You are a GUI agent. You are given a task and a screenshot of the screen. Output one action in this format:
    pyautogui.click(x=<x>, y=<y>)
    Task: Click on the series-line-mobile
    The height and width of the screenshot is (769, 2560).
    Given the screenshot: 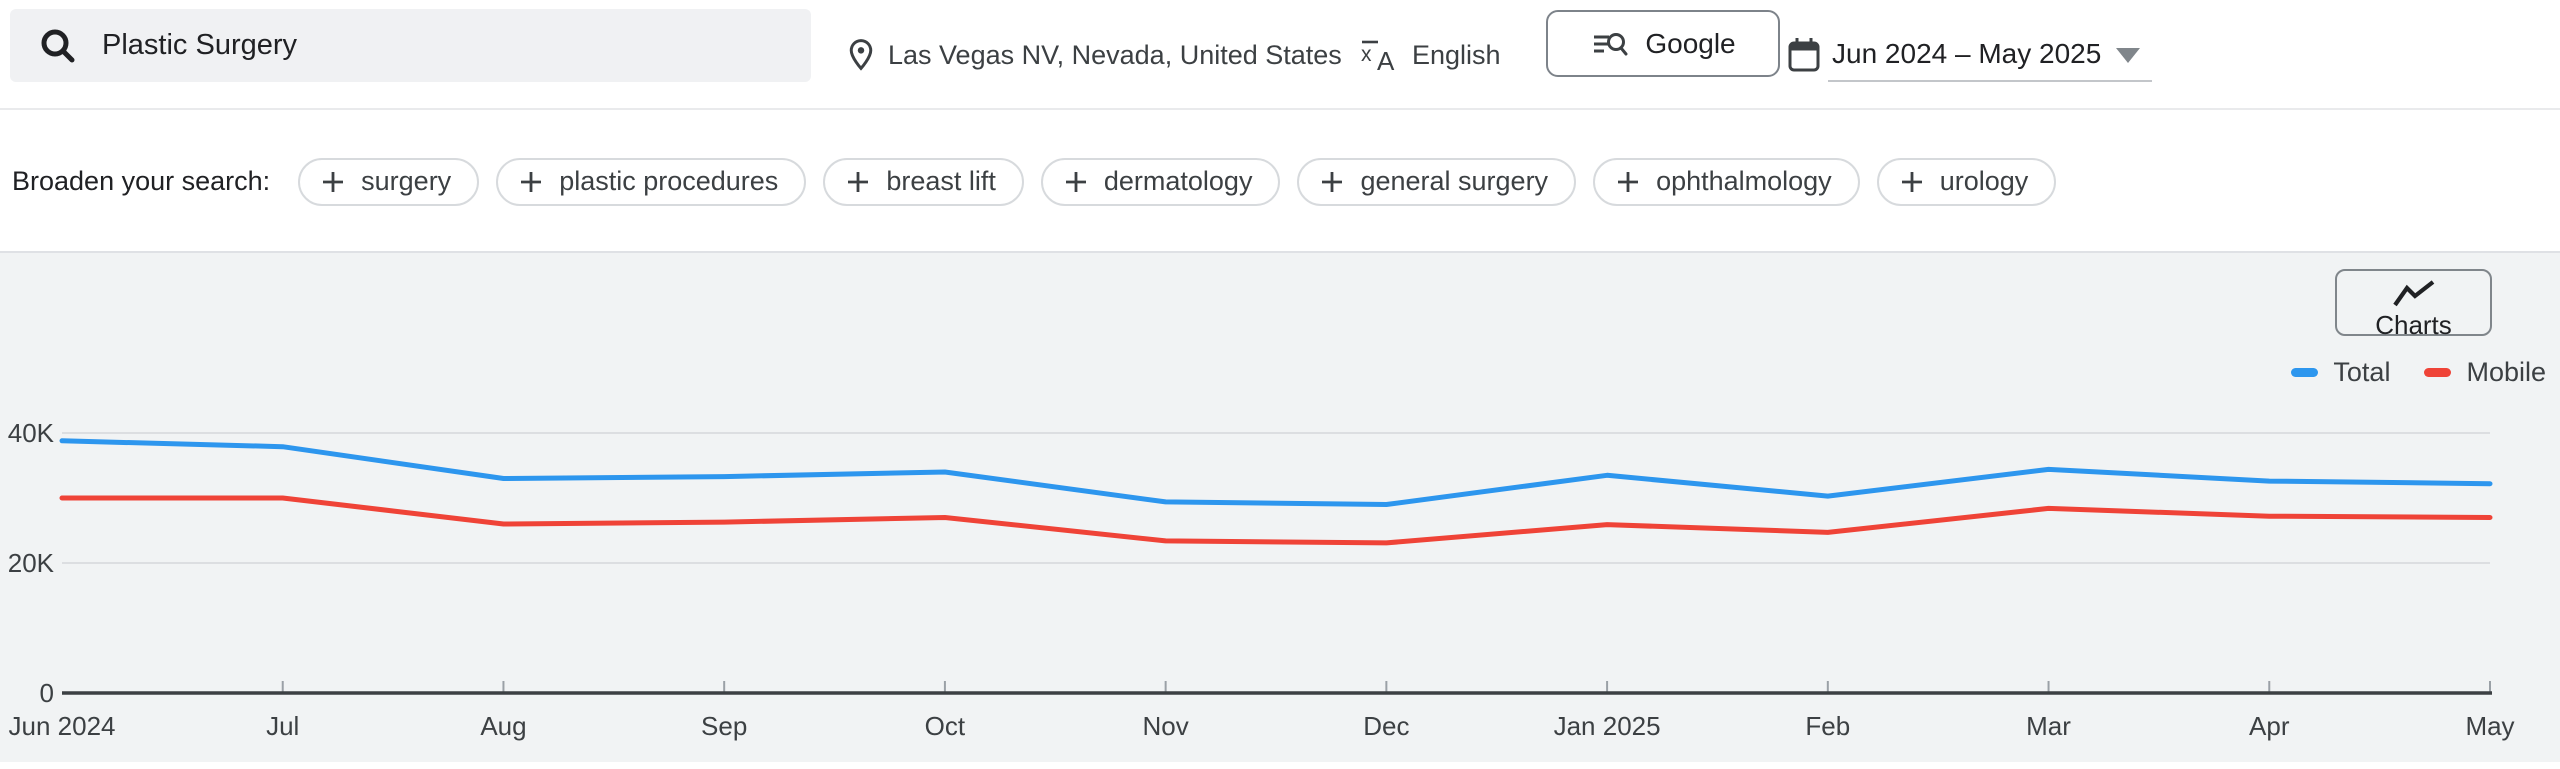 What is the action you would take?
    pyautogui.click(x=1276, y=520)
    